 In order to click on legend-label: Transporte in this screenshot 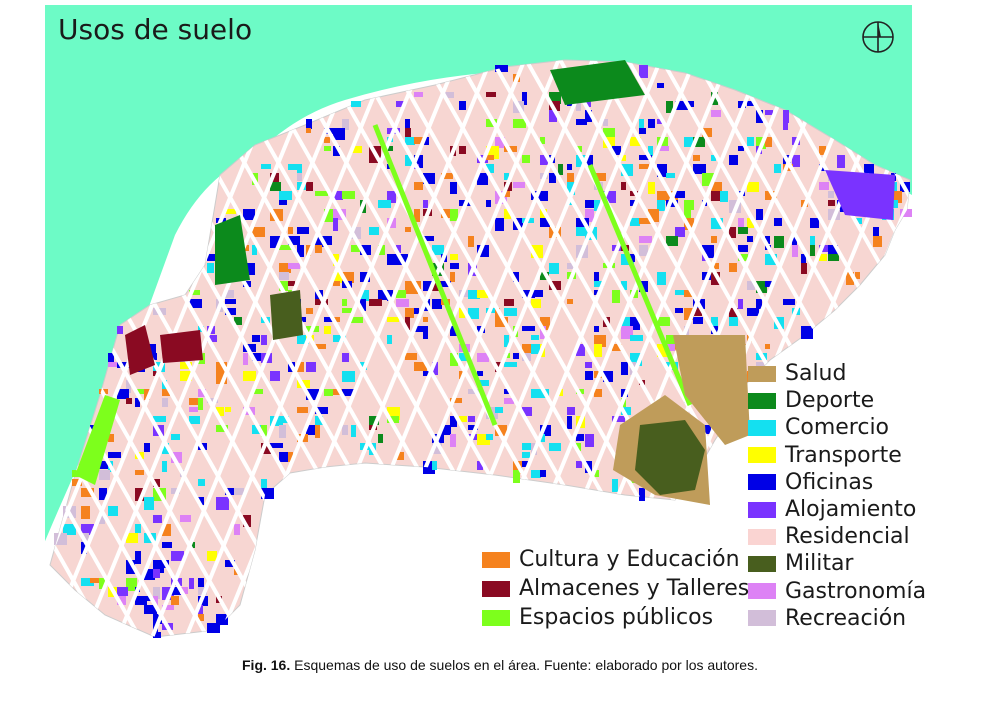, I will do `click(843, 455)`.